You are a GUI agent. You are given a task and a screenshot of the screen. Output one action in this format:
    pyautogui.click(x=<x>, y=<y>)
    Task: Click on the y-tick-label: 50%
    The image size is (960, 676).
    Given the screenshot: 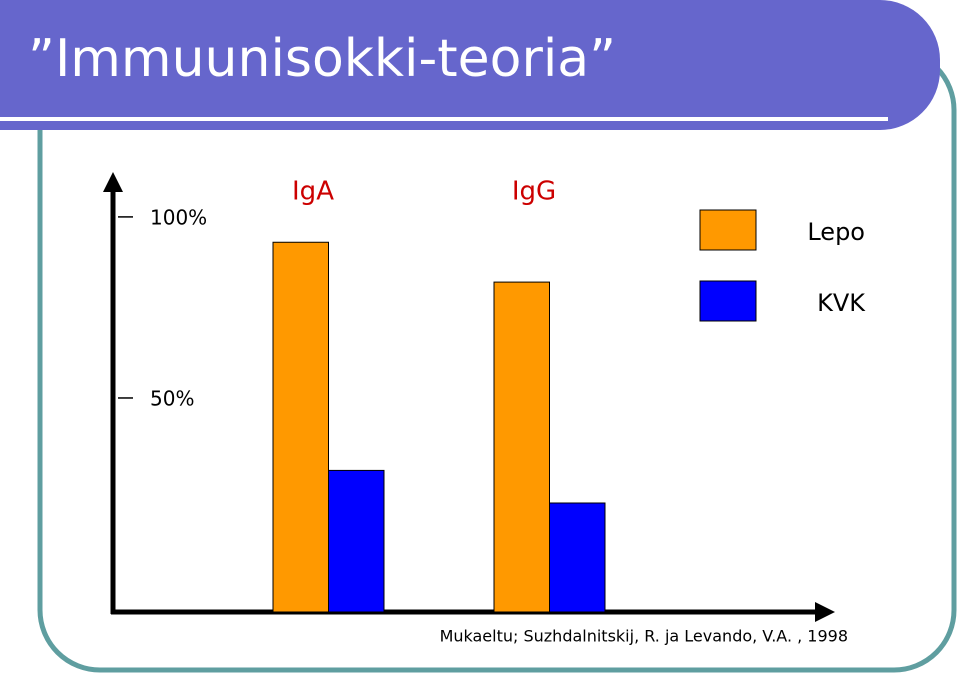 What is the action you would take?
    pyautogui.click(x=172, y=398)
    